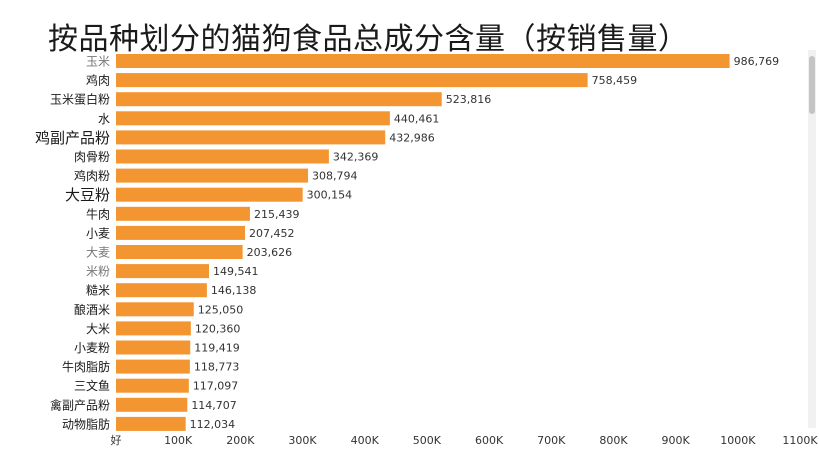 This screenshot has height=453, width=819. Describe the element at coordinates (80, 404) in the screenshot. I see `category-label-19: 禽副产品粉` at that location.